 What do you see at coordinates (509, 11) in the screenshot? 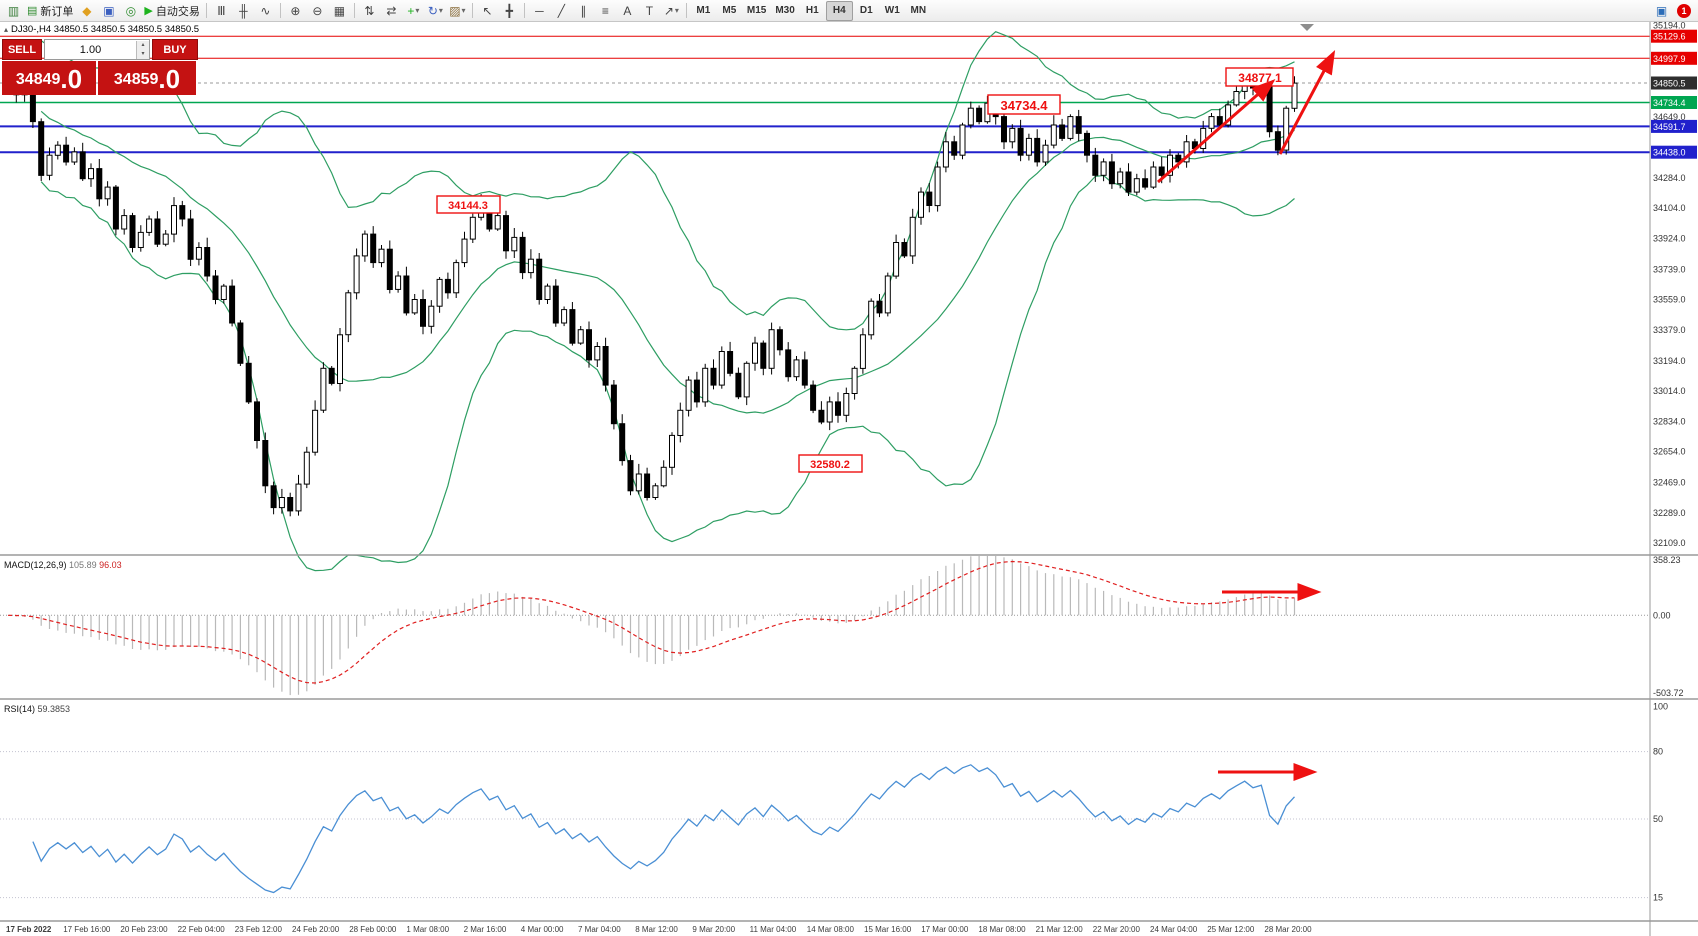
I see `crosshair-icon: ╋` at bounding box center [509, 11].